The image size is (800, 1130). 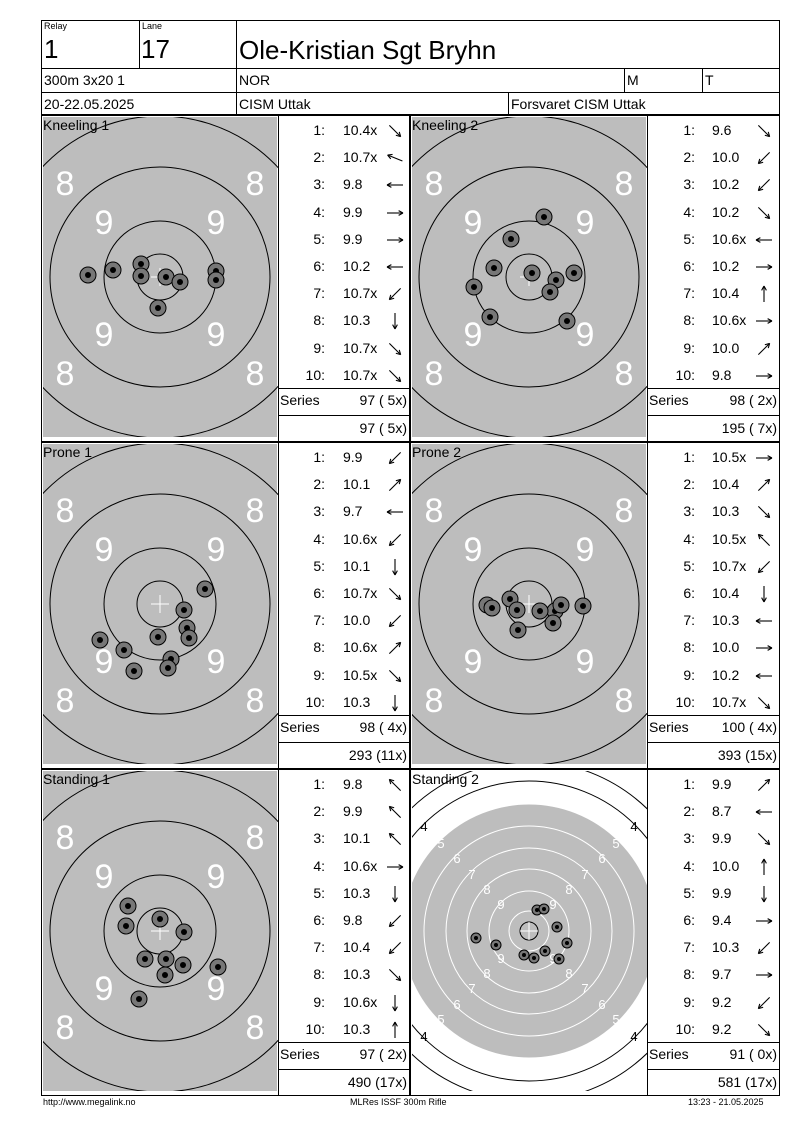 I want to click on shot-row: 1: 9.6, so click(x=713, y=131).